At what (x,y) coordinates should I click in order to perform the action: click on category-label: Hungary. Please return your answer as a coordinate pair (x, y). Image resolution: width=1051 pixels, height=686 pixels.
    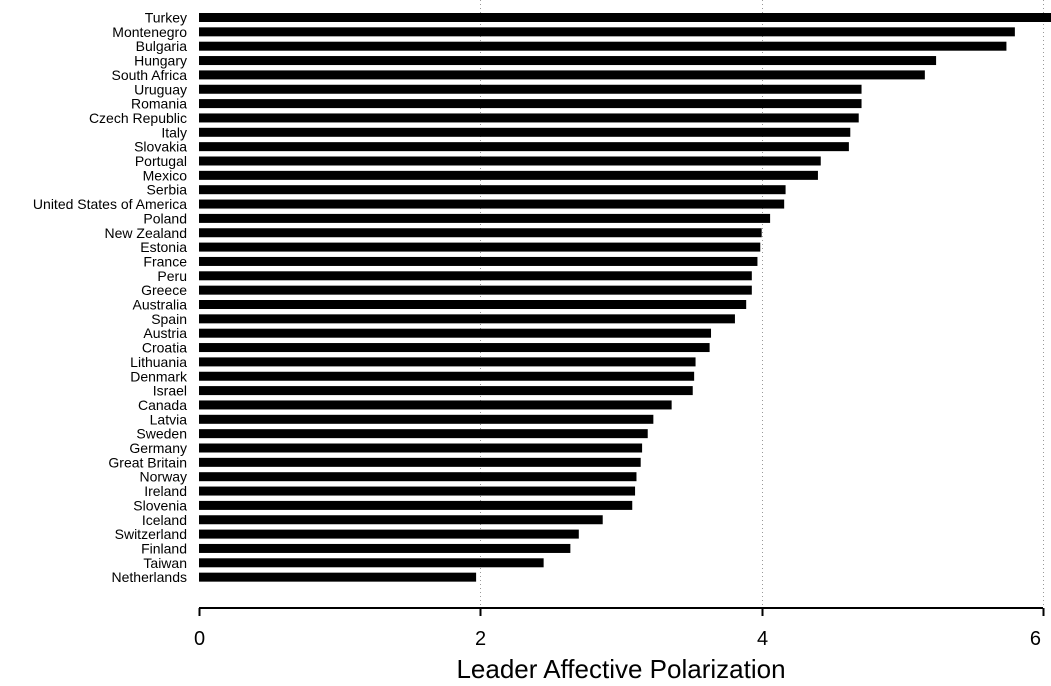
    Looking at the image, I should click on (160, 61).